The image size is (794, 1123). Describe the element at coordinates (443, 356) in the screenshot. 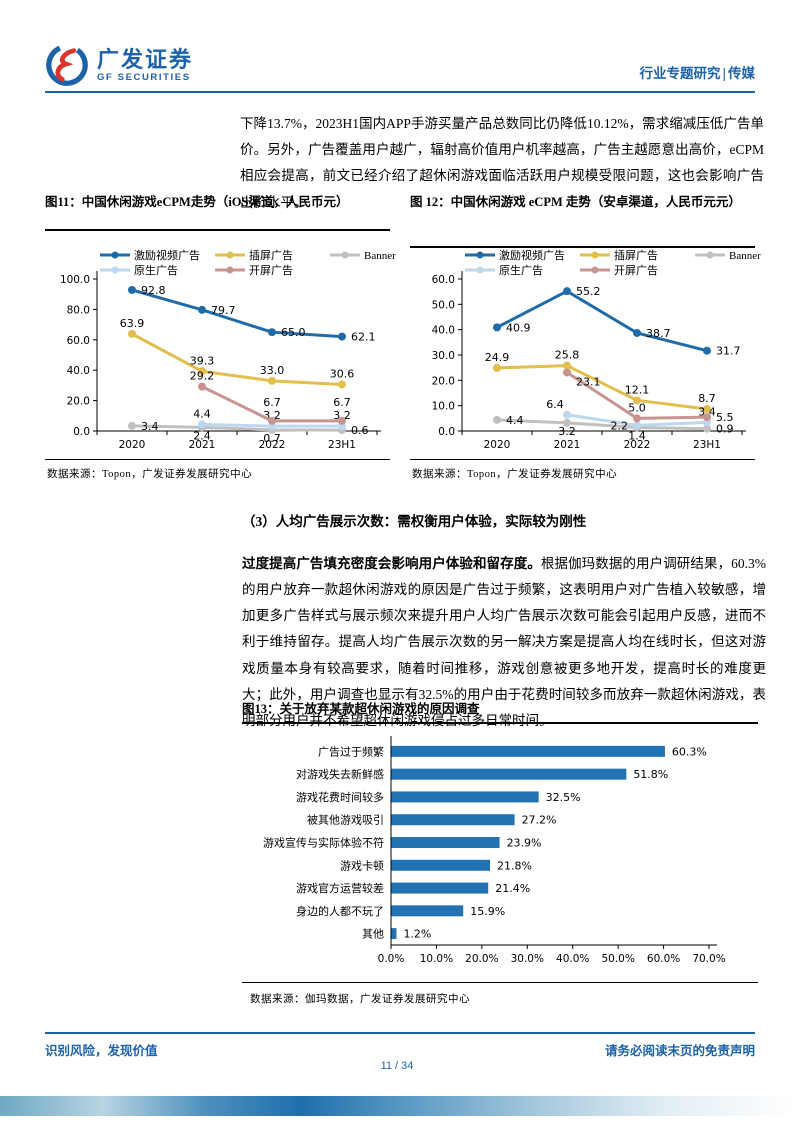

I see `svg-text: 30.0` at that location.